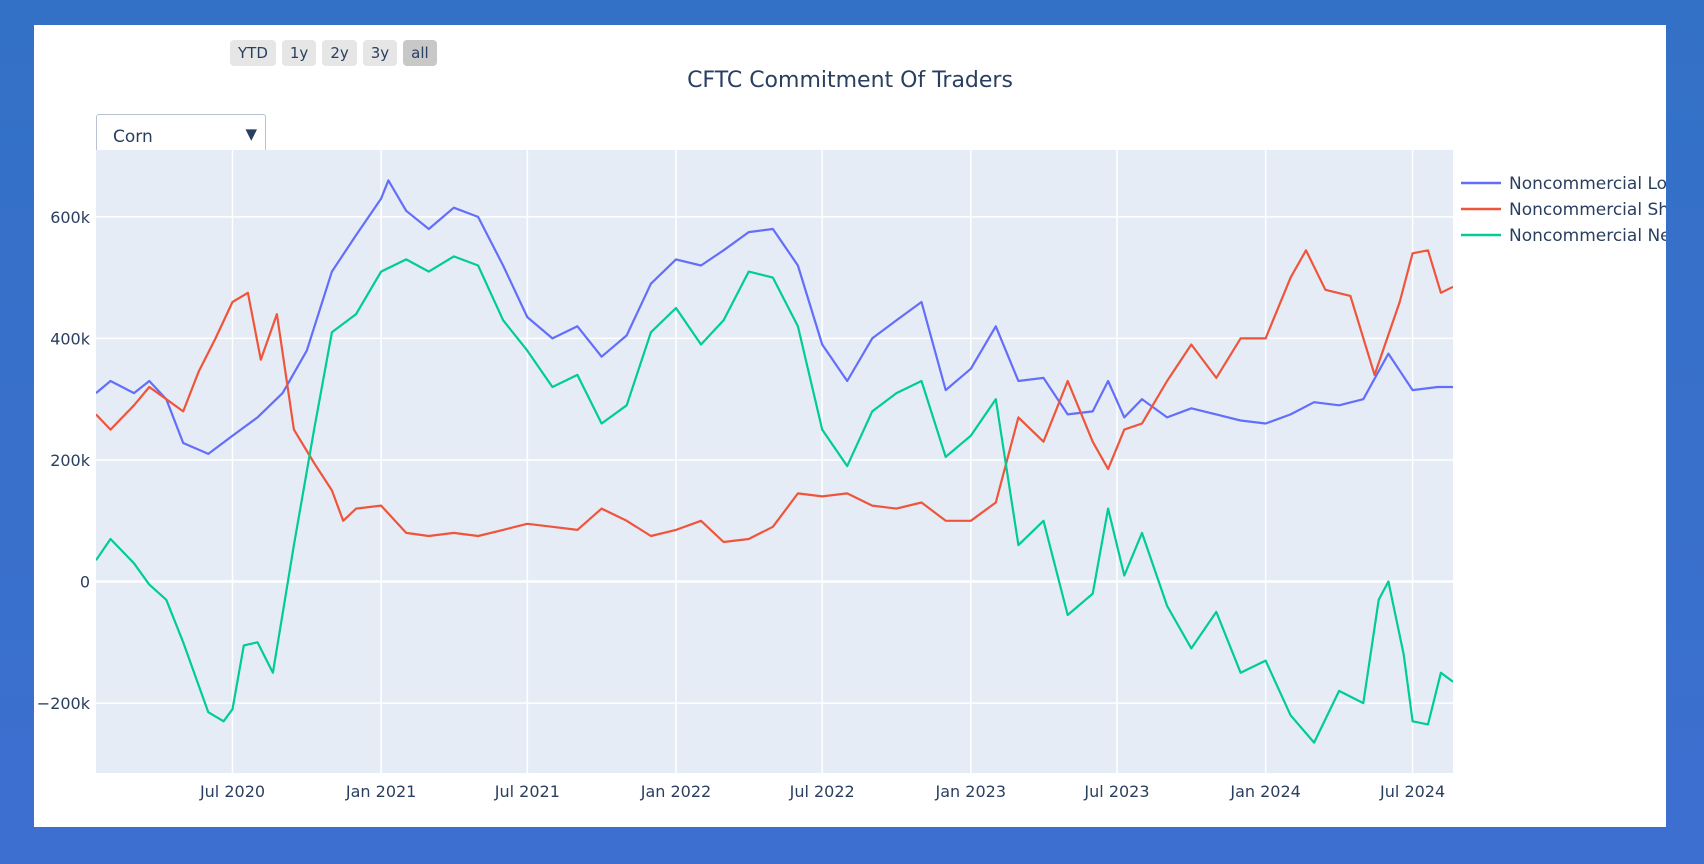 The image size is (1704, 864). What do you see at coordinates (380, 791) in the screenshot?
I see `x-tick-label: Jan 2021` at bounding box center [380, 791].